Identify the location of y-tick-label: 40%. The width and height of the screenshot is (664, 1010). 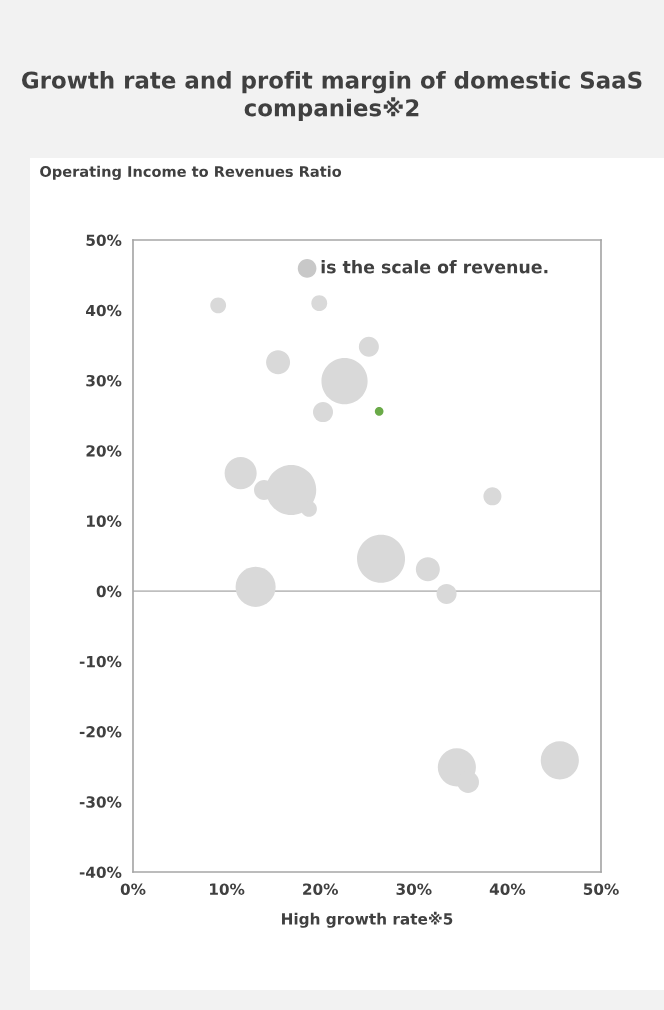
(104, 310).